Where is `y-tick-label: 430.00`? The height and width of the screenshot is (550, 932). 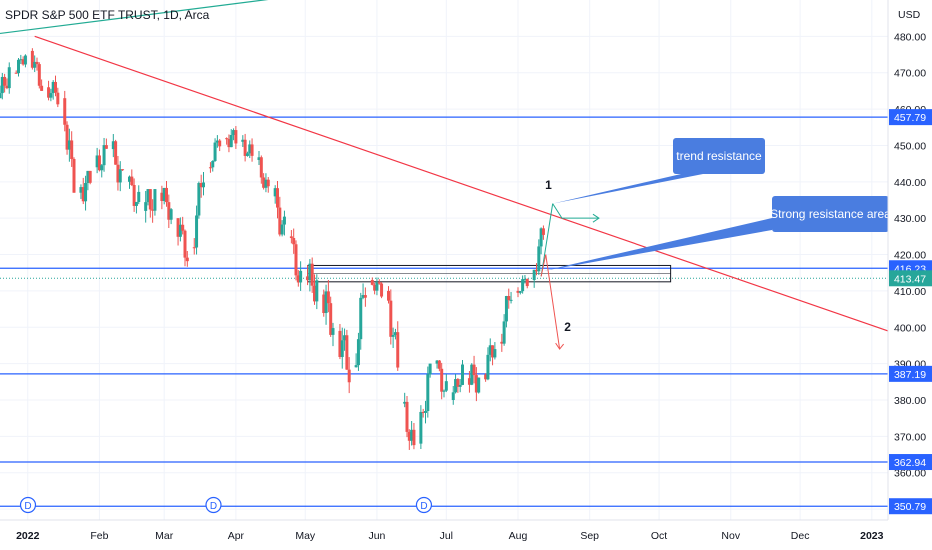 y-tick-label: 430.00 is located at coordinates (910, 219).